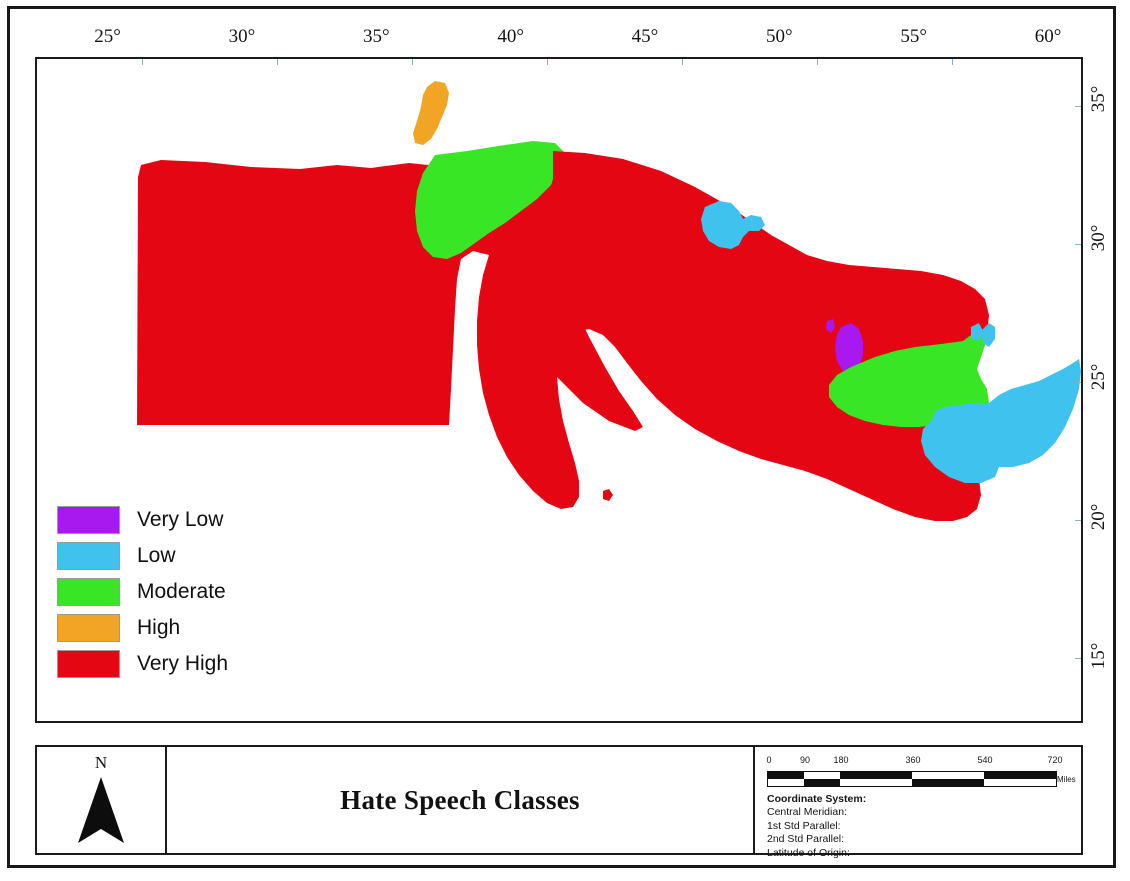  Describe the element at coordinates (977, 332) in the screenshot. I see `region-oman-musandam` at that location.